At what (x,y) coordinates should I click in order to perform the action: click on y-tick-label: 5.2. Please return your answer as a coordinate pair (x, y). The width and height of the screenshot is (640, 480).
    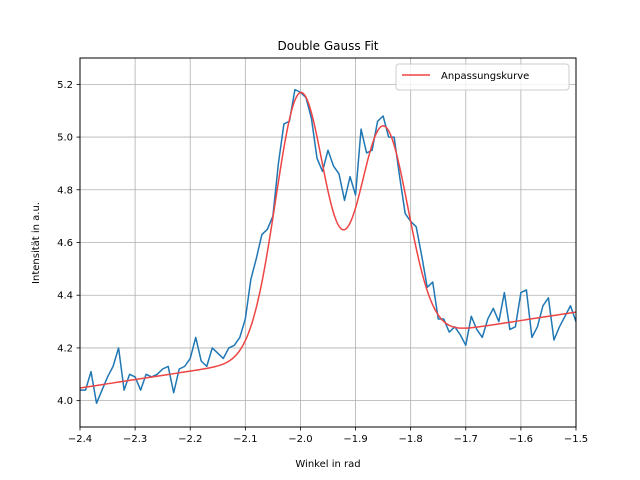
    Looking at the image, I should click on (65, 85).